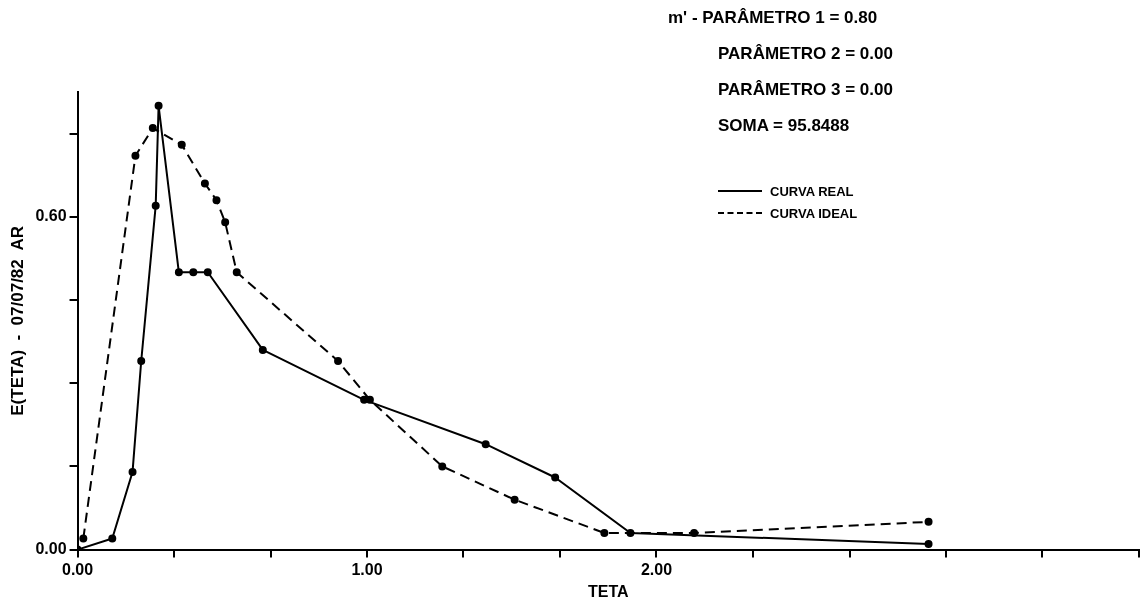 The width and height of the screenshot is (1147, 606). What do you see at coordinates (656, 569) in the screenshot?
I see `x-tick-label: 2.00` at bounding box center [656, 569].